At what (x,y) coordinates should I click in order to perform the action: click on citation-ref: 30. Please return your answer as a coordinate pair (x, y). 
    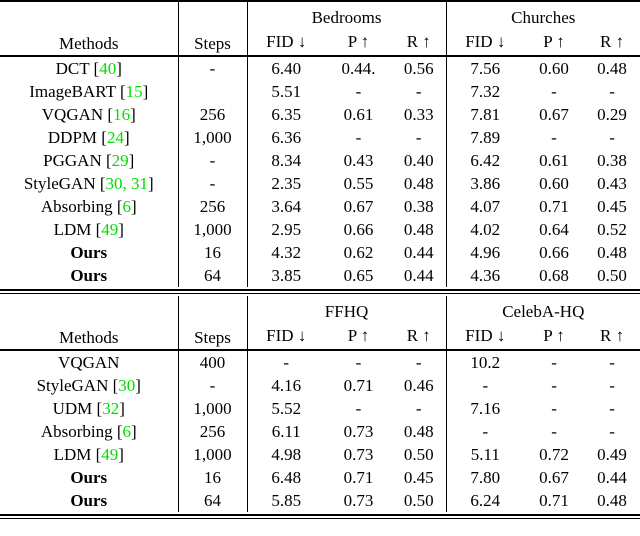
    Looking at the image, I should click on (127, 385).